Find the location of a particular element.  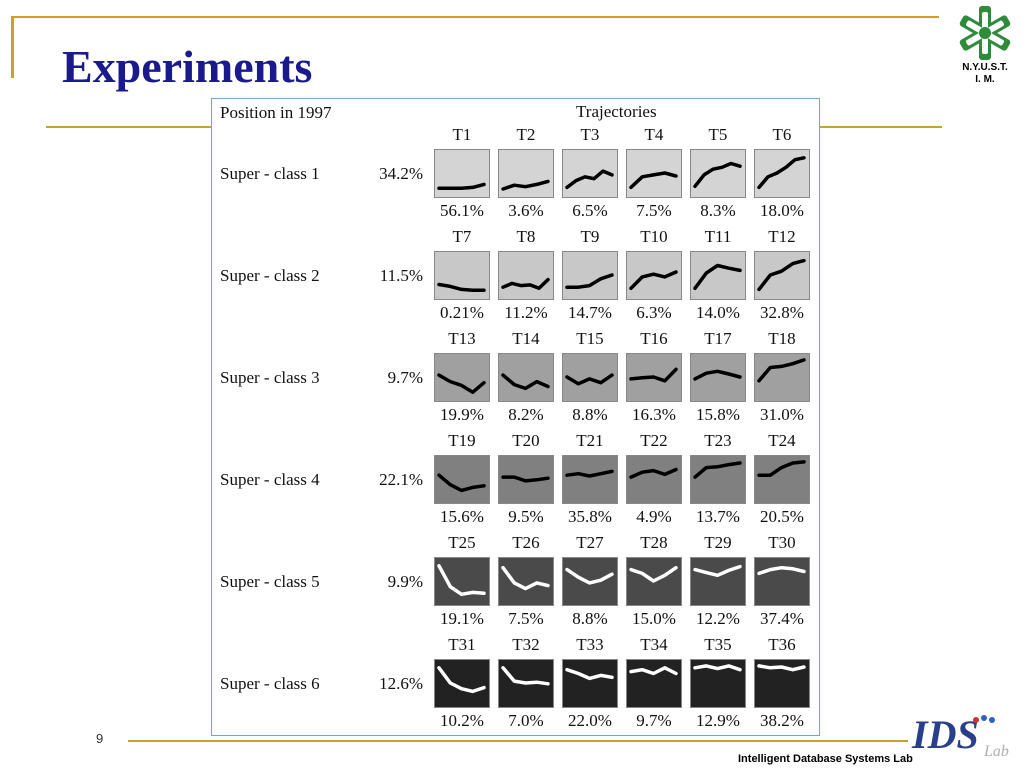

trajectory-percentage: 4.9% is located at coordinates (654, 516).